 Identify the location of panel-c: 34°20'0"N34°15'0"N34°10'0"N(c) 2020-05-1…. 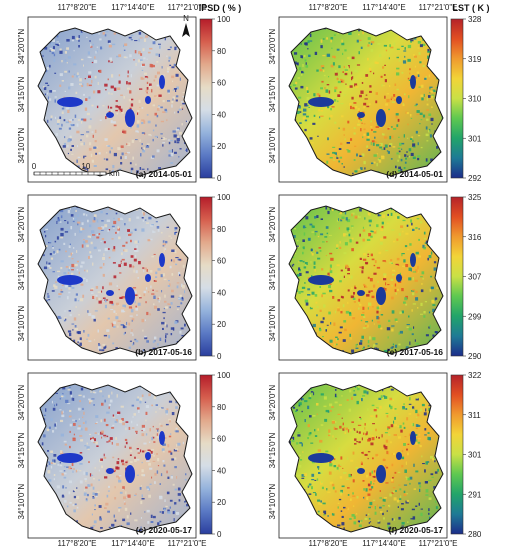
(124, 455).